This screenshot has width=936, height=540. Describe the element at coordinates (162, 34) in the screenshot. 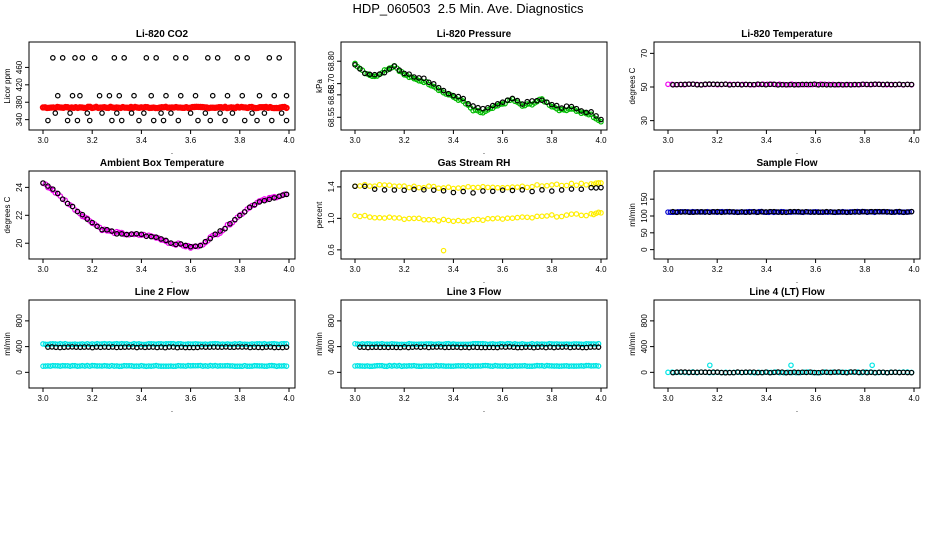

I see `chart-title: Li-820 CO2` at that location.